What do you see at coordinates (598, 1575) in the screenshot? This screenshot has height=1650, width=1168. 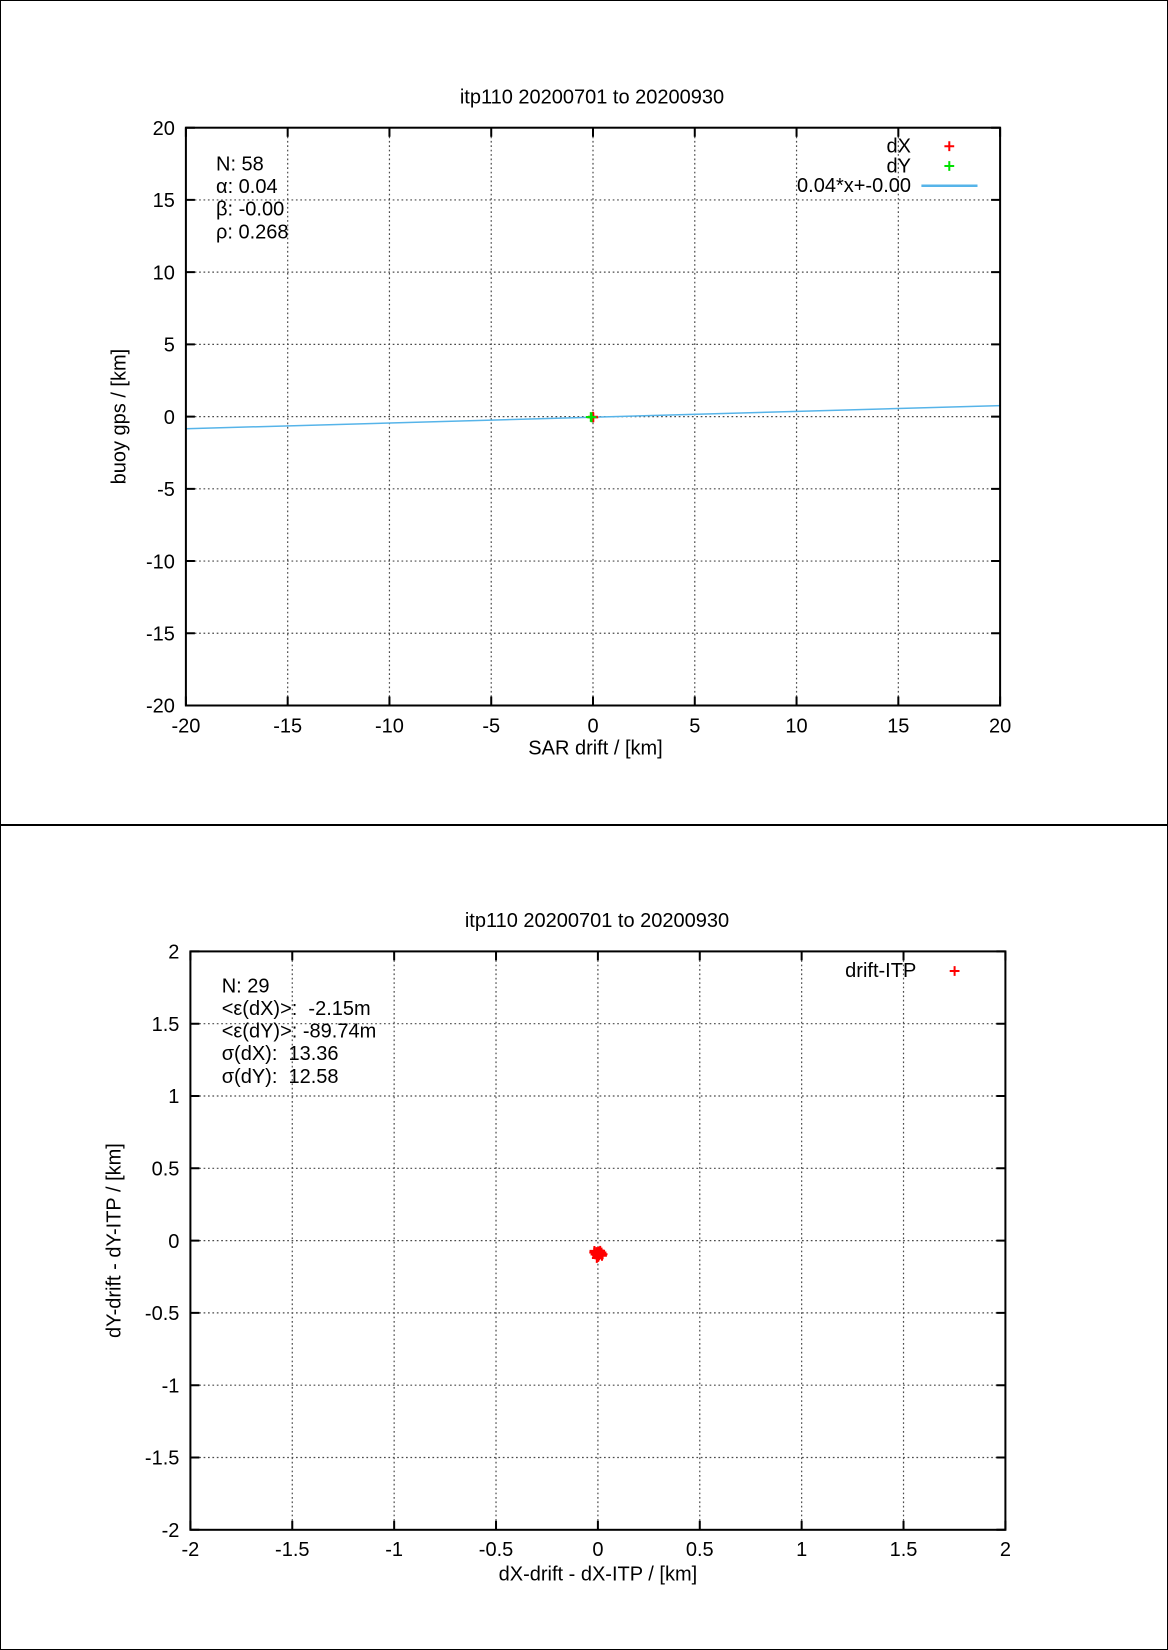 I see `svg-text: dX-drift - dX-ITP / [km]` at bounding box center [598, 1575].